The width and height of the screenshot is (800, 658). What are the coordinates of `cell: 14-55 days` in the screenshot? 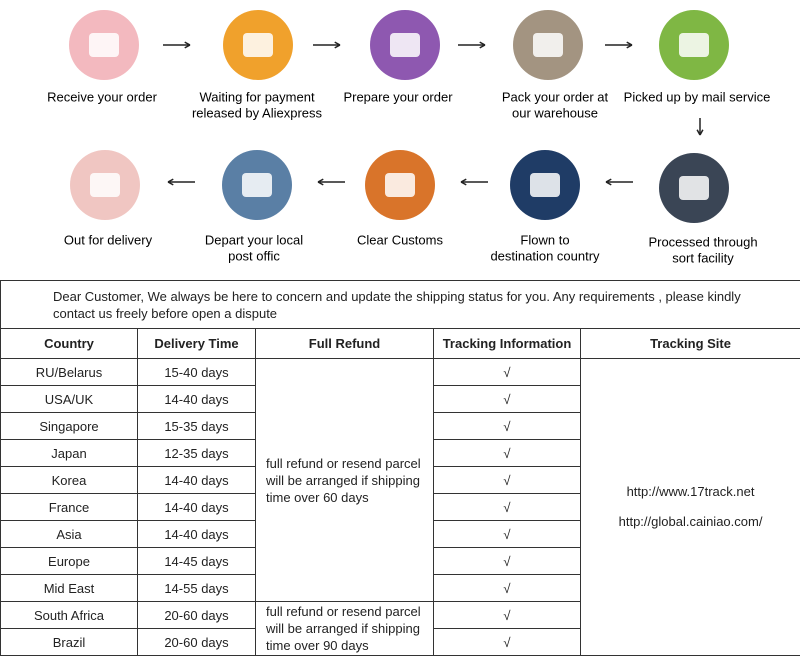 It's located at (196, 588).